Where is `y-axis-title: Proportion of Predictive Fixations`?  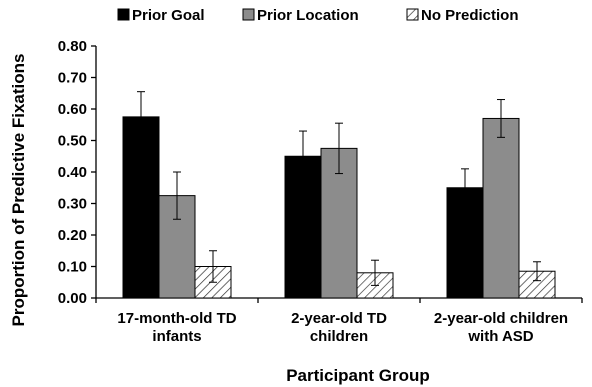 y-axis-title: Proportion of Predictive Fixations is located at coordinates (18, 190).